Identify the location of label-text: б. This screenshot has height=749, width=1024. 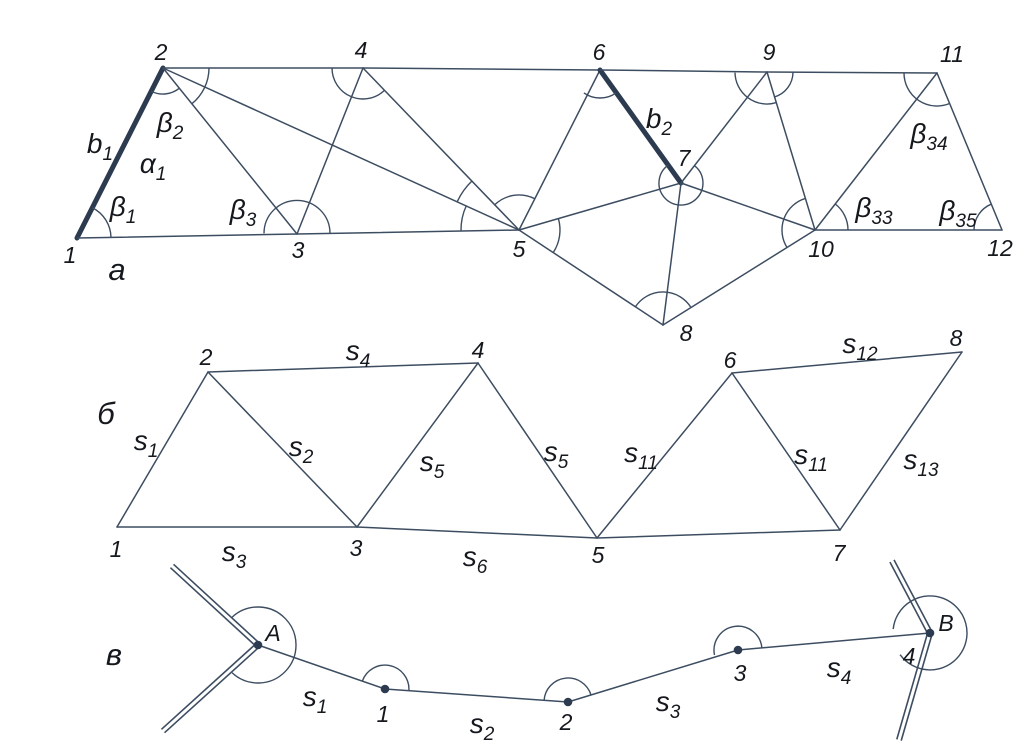
(106, 413).